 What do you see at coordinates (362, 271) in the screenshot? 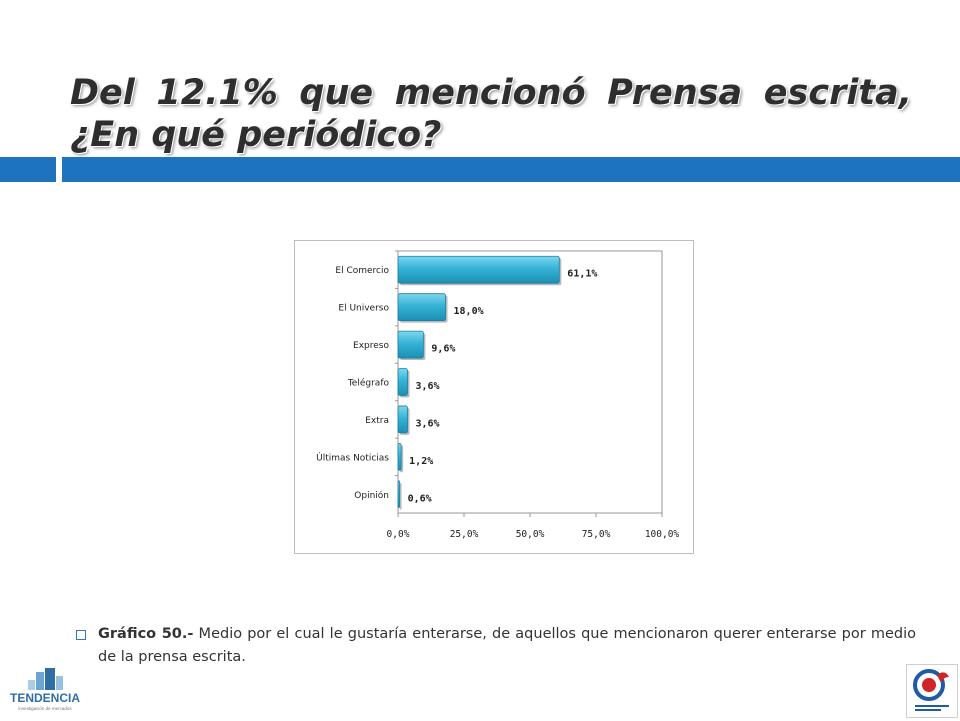
I see `category-label: El Comercio` at bounding box center [362, 271].